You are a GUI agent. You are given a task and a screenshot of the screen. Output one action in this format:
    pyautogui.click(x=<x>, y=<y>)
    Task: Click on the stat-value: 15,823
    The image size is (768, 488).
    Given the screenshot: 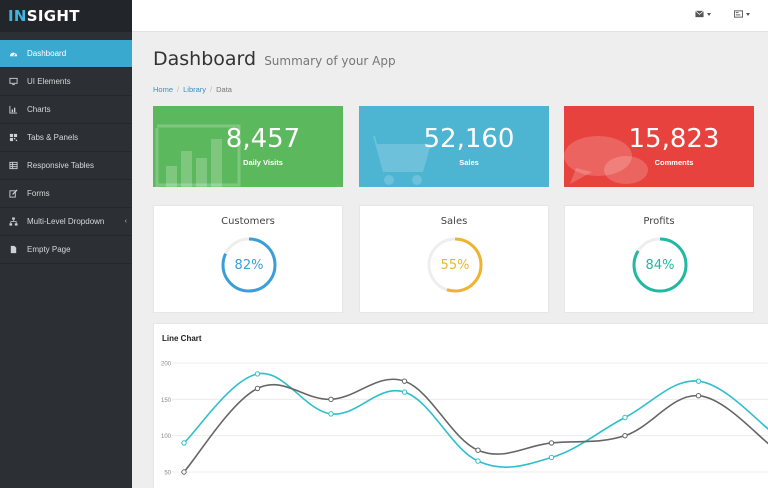 What is the action you would take?
    pyautogui.click(x=674, y=139)
    